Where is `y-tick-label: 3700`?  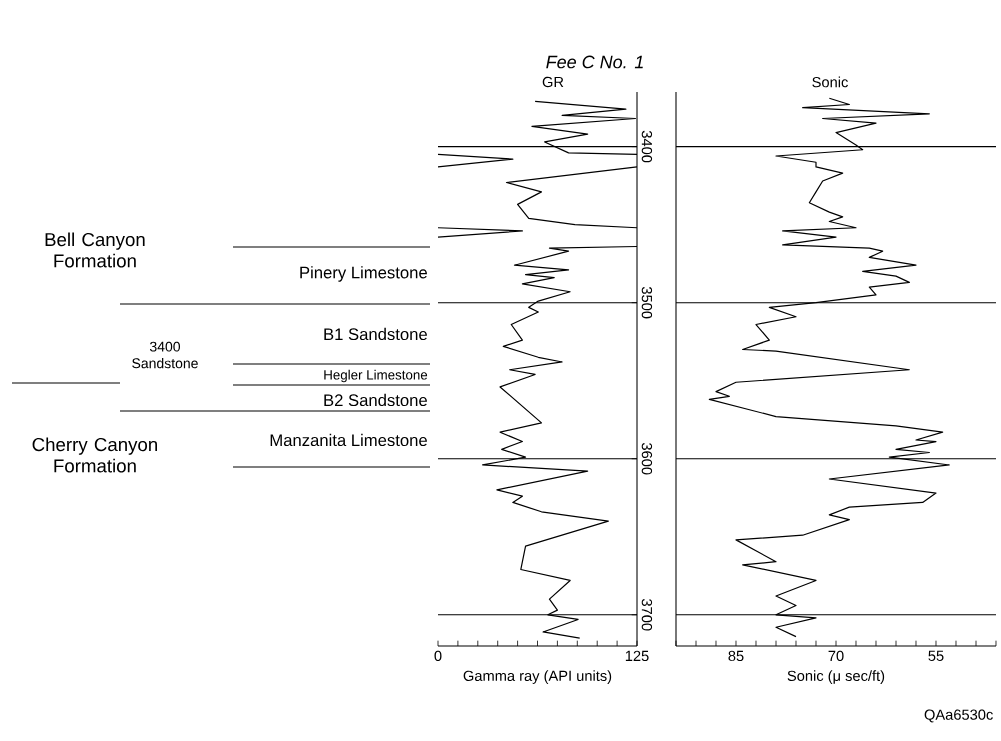
y-tick-label: 3700 is located at coordinates (647, 615).